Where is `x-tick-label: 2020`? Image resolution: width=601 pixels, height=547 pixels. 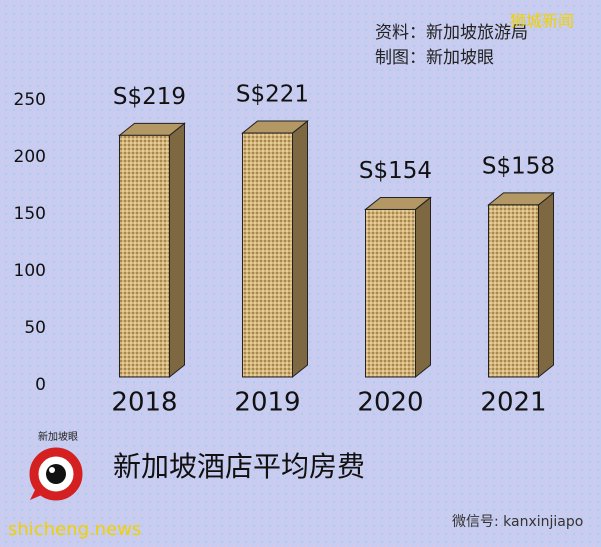 x-tick-label: 2020 is located at coordinates (390, 403).